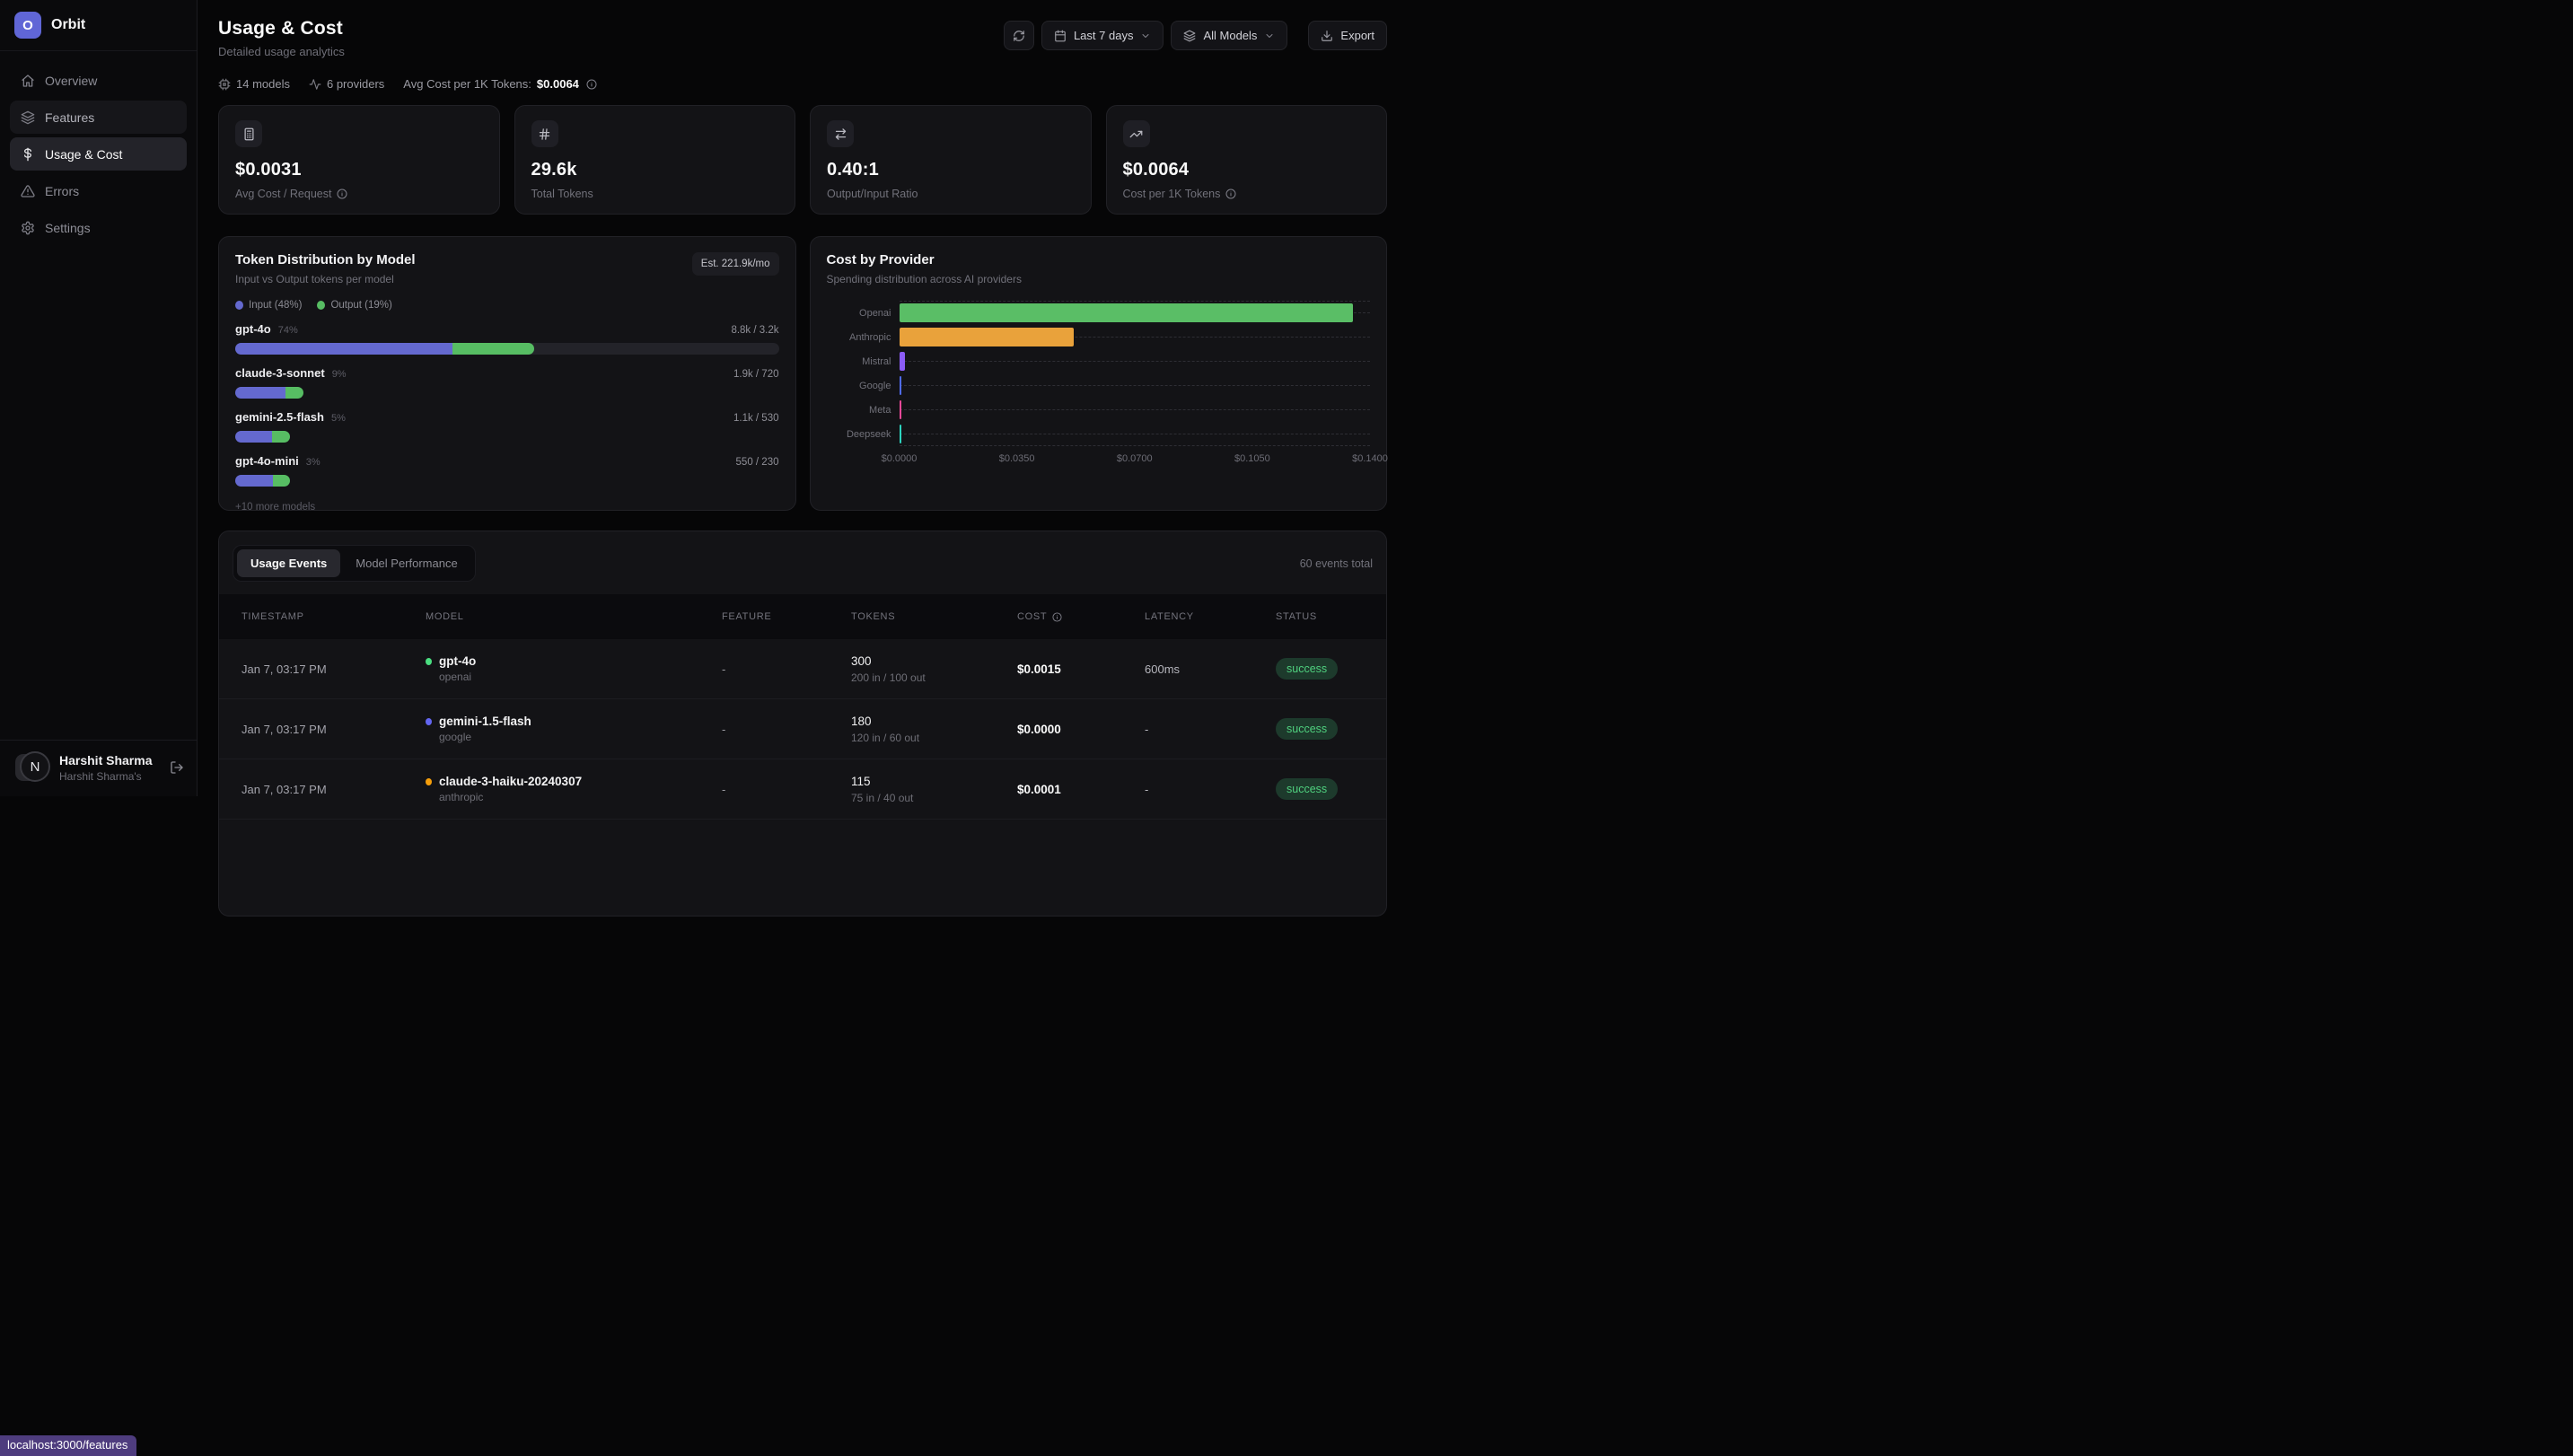  Describe the element at coordinates (1357, 35) in the screenshot. I see `export-label: Export` at that location.